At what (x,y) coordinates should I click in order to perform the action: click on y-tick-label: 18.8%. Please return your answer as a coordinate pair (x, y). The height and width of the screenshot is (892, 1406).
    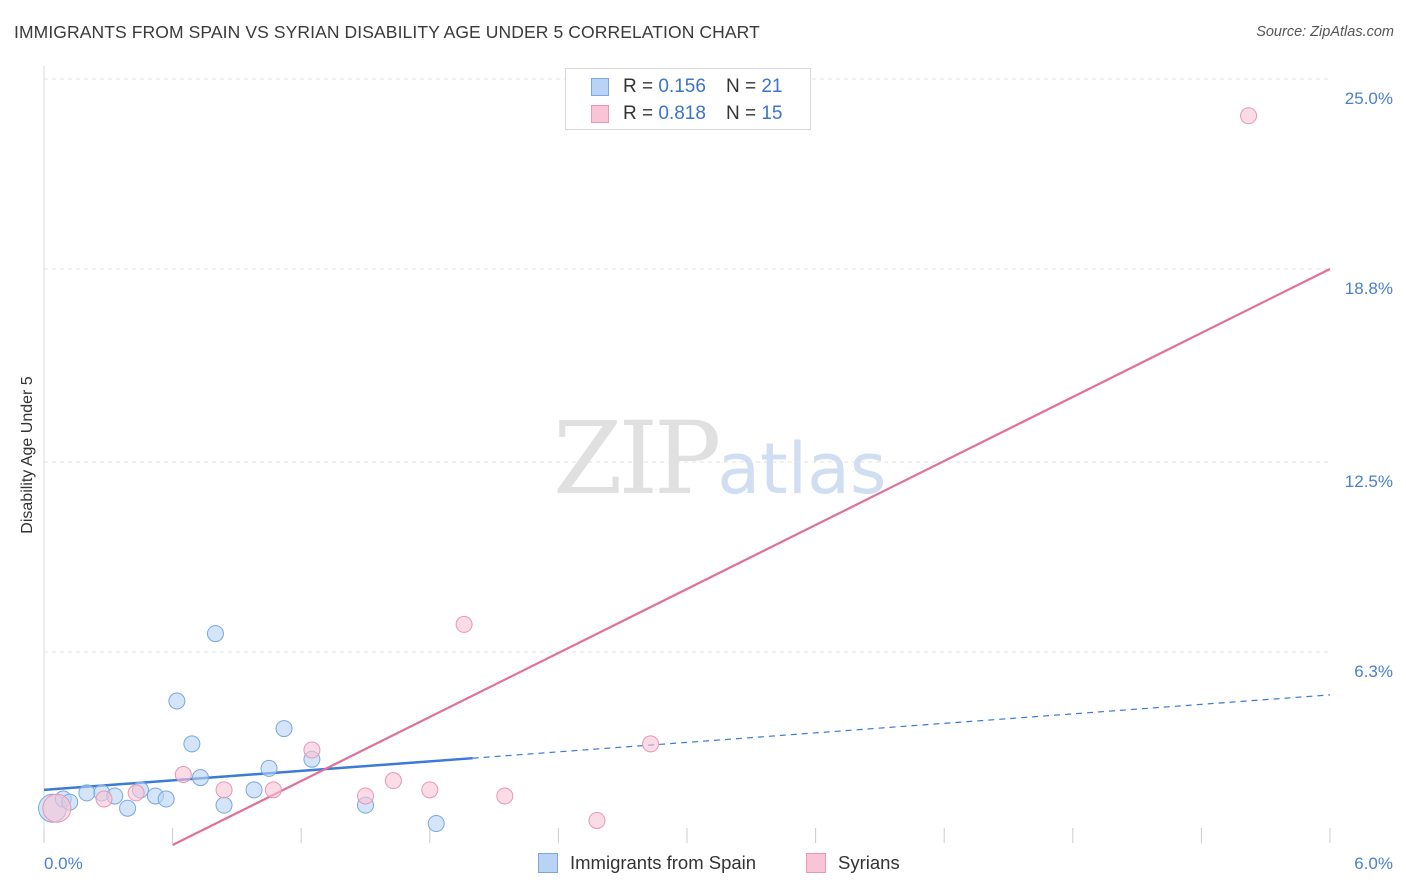
    Looking at the image, I should click on (1369, 288).